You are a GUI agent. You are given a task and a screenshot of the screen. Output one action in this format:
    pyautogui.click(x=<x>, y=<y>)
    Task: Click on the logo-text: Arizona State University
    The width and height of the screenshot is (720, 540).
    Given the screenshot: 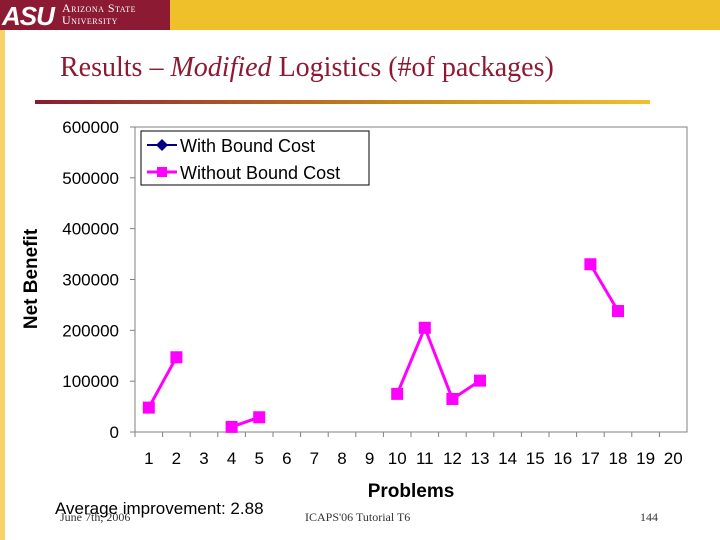 What is the action you would take?
    pyautogui.click(x=99, y=14)
    